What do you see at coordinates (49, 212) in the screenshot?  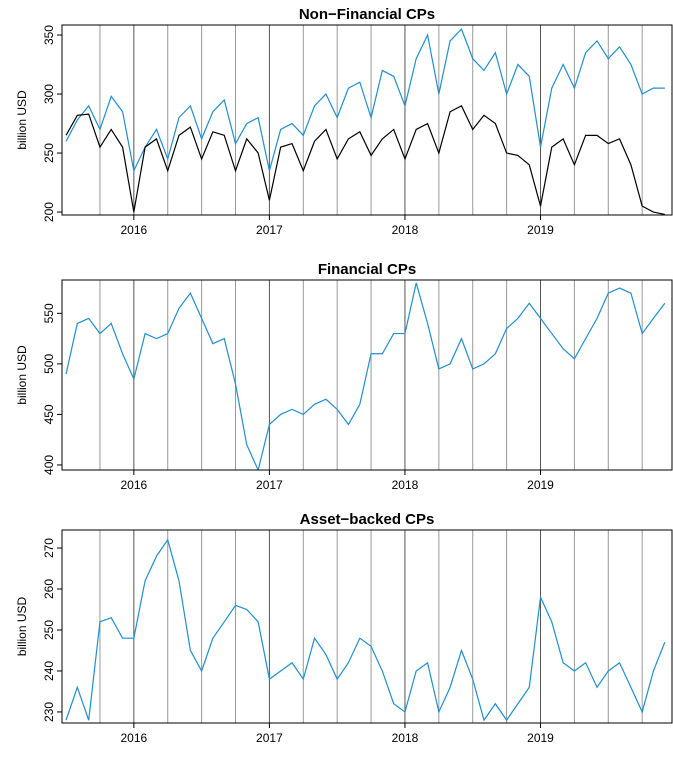 I see `y-tick-label: 200` at bounding box center [49, 212].